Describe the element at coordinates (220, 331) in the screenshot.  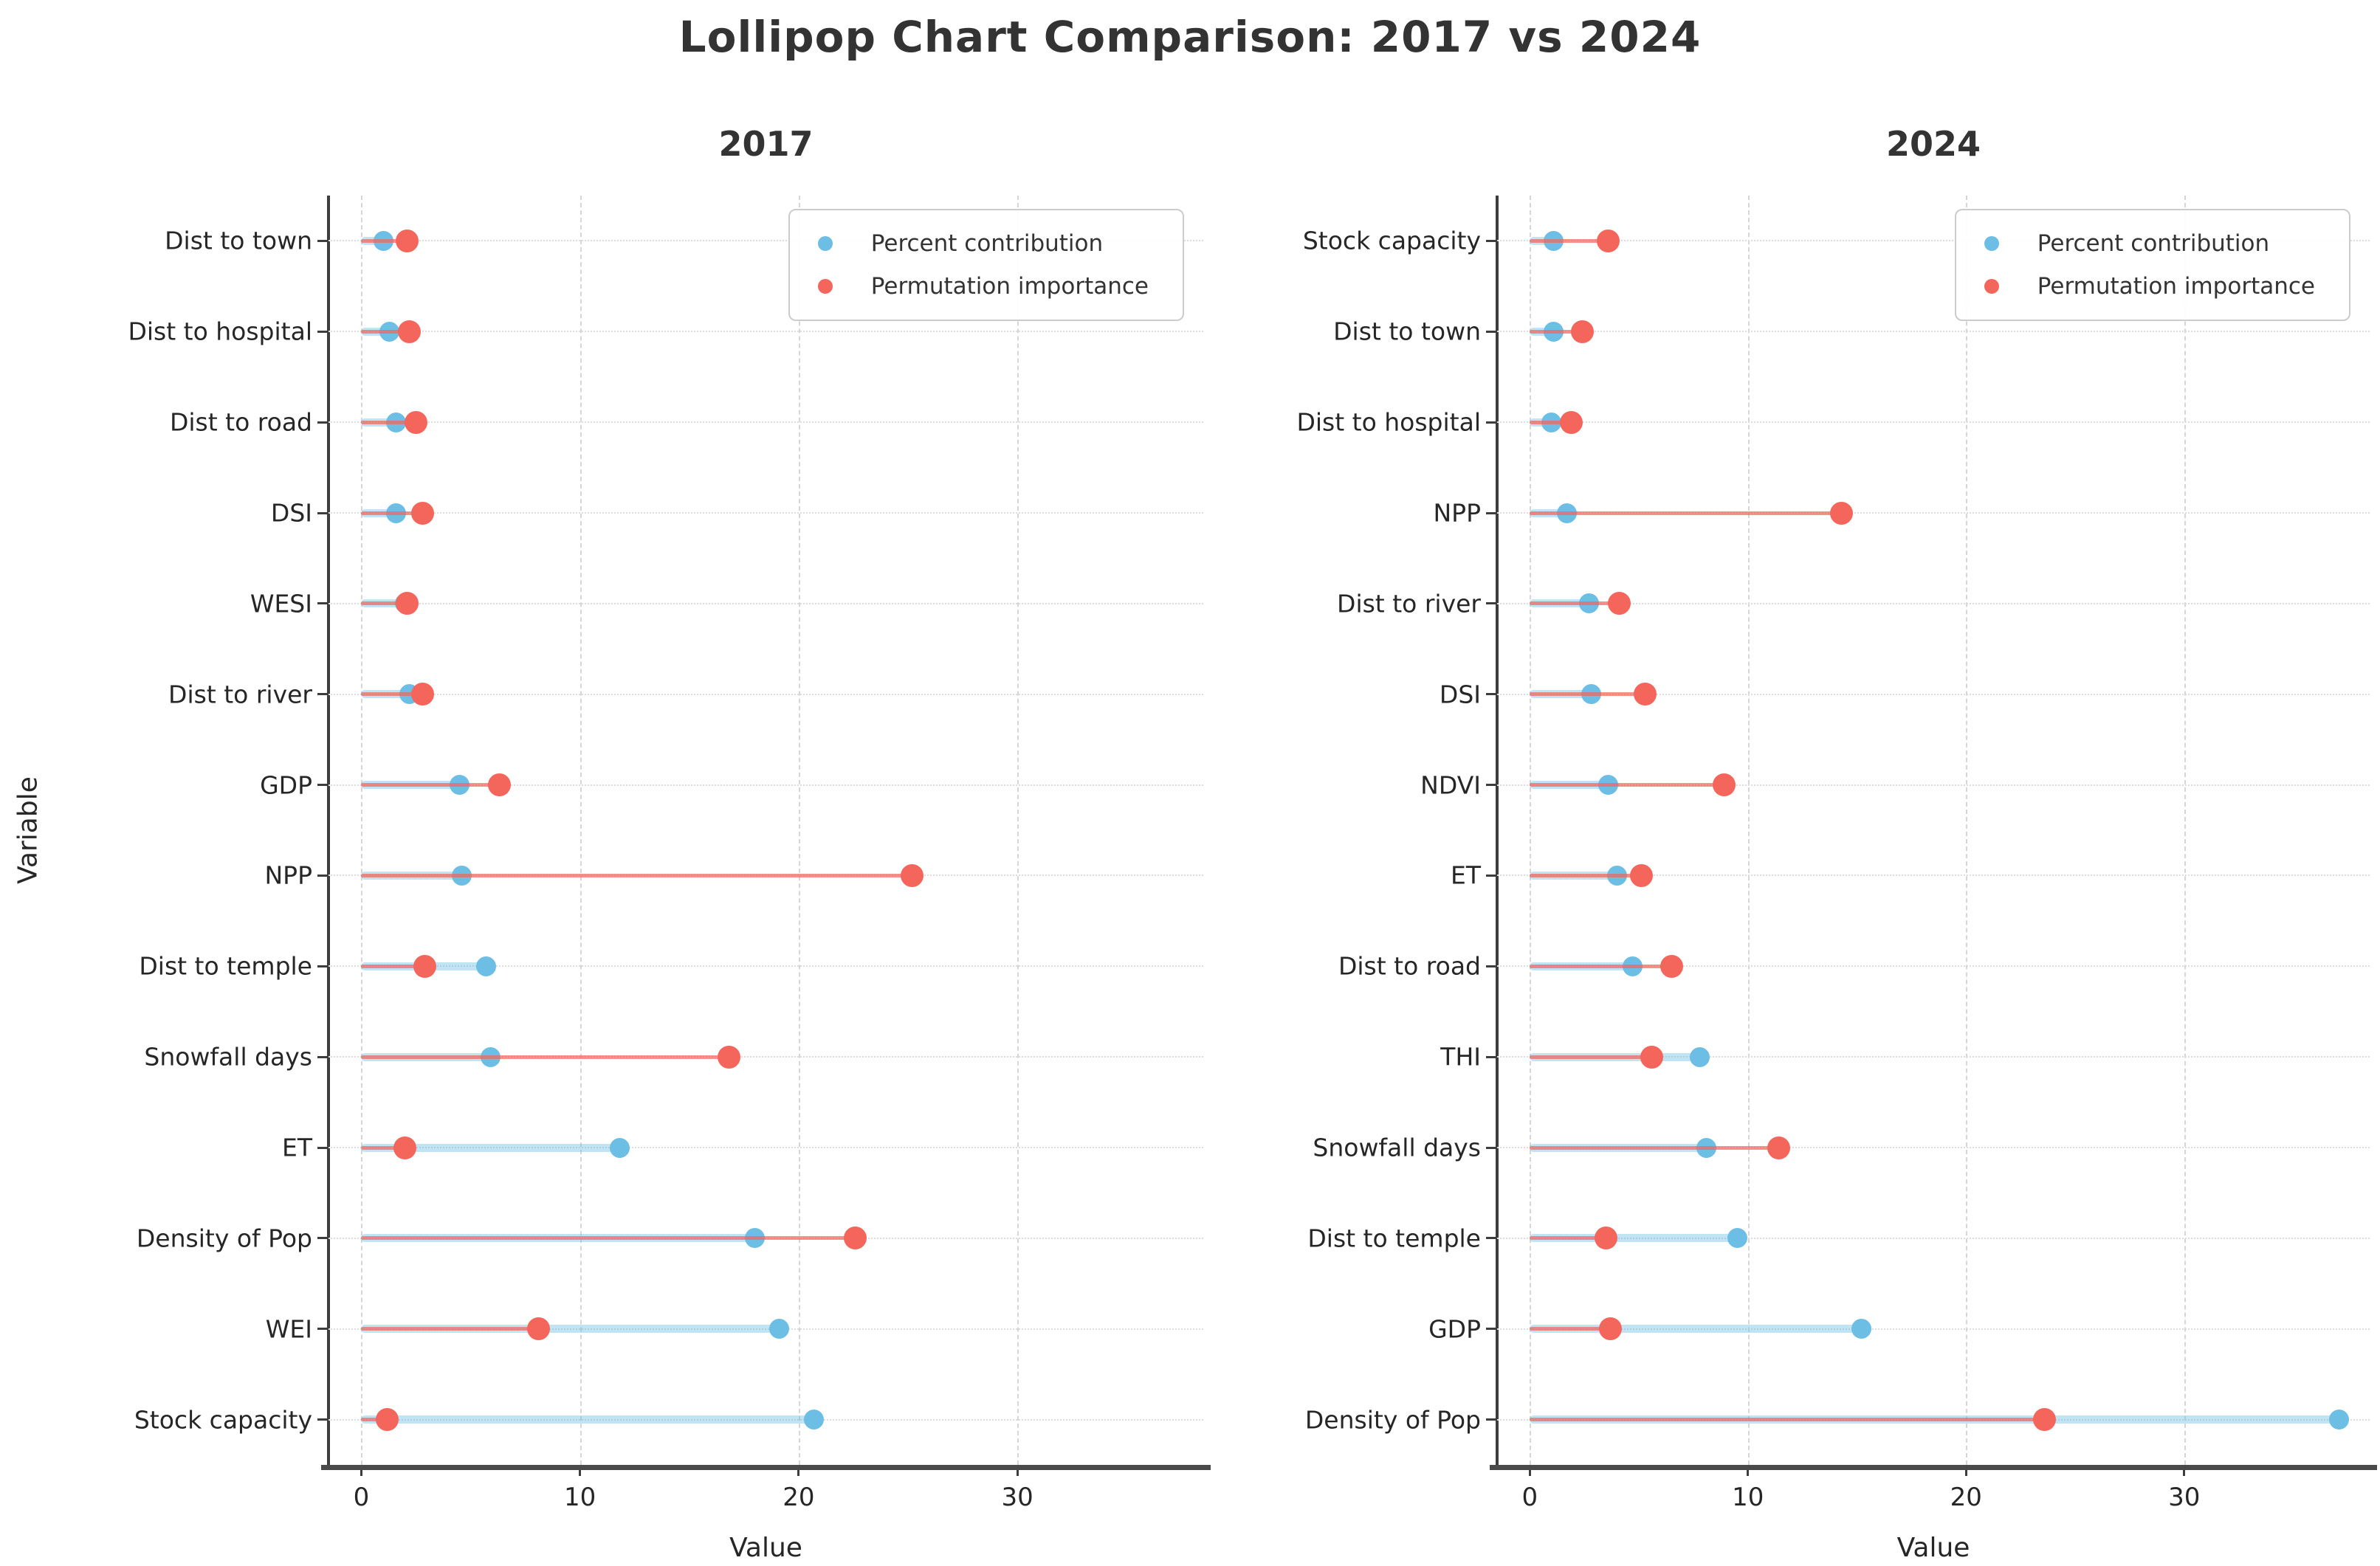
I see `y-category-label: Dist to hospital` at that location.